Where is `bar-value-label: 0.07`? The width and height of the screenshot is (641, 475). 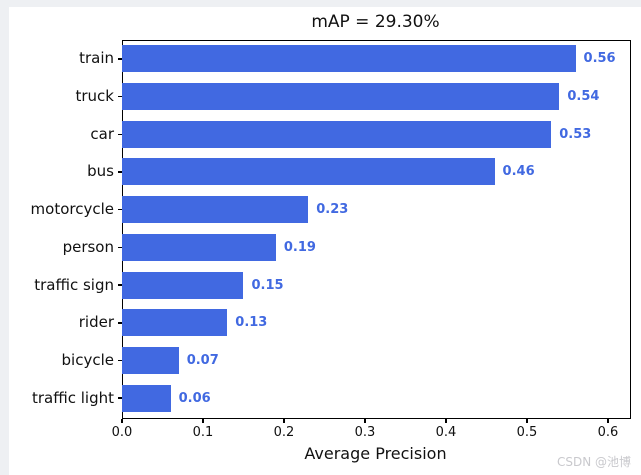
bar-value-label: 0.07 is located at coordinates (202, 360).